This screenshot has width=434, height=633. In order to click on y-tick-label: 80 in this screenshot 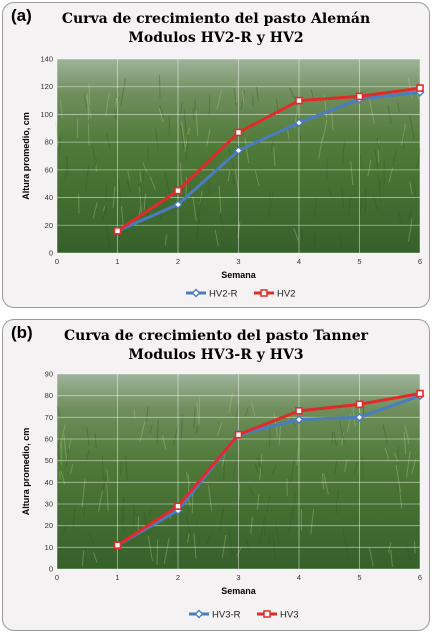, I will do `click(49, 142)`.